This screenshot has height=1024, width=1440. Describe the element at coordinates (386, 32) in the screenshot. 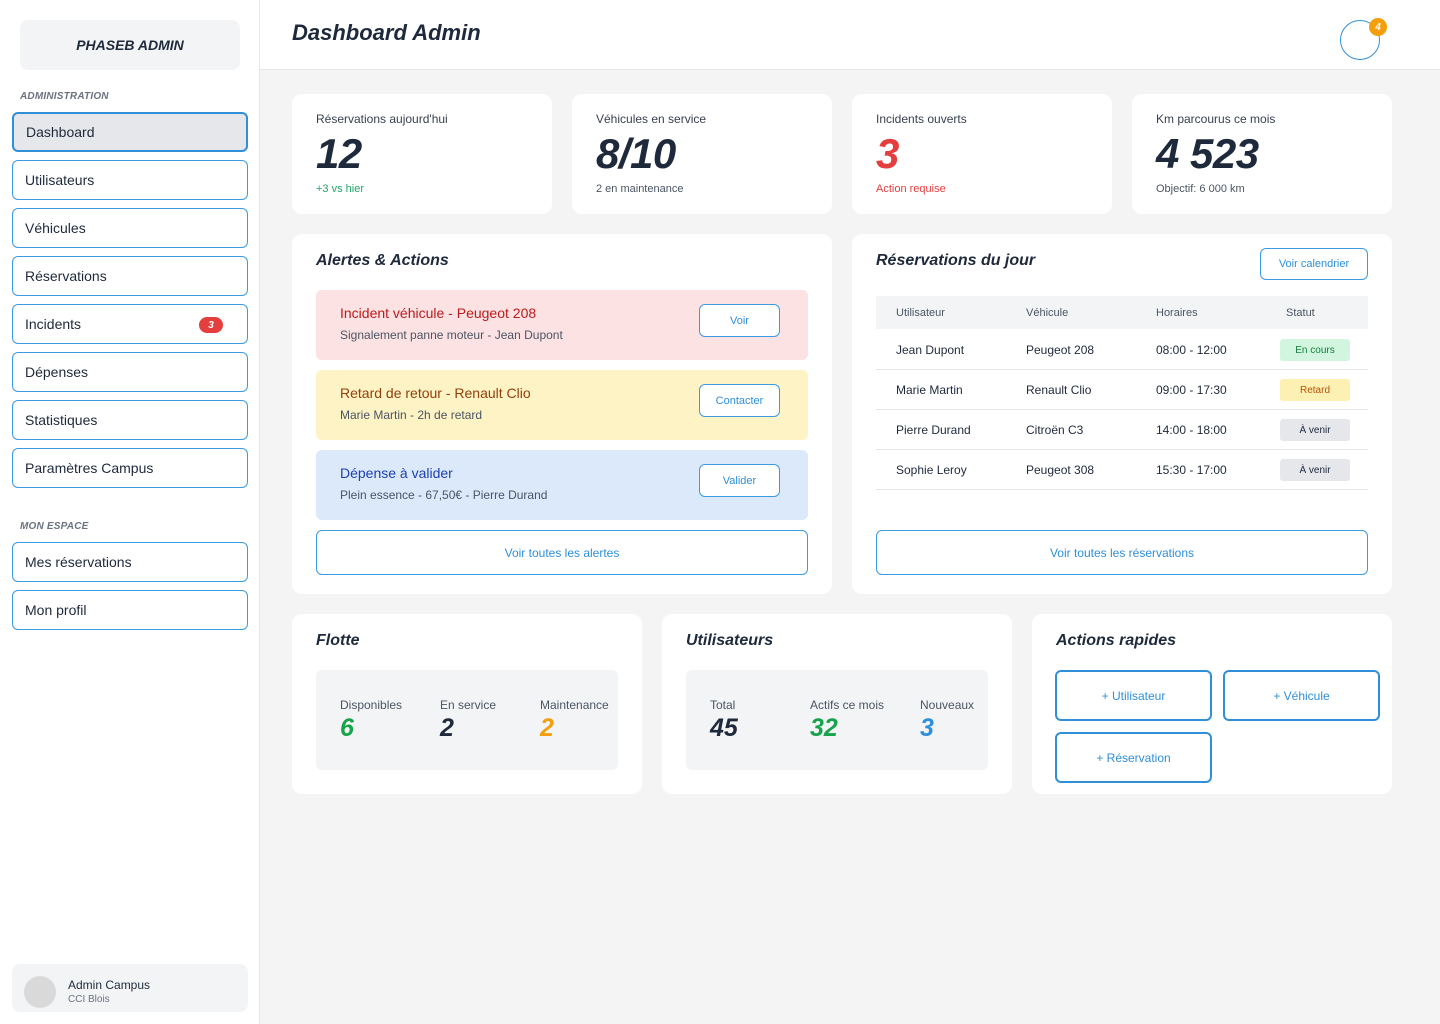

I see `page-title: Dashboard Admin` at that location.